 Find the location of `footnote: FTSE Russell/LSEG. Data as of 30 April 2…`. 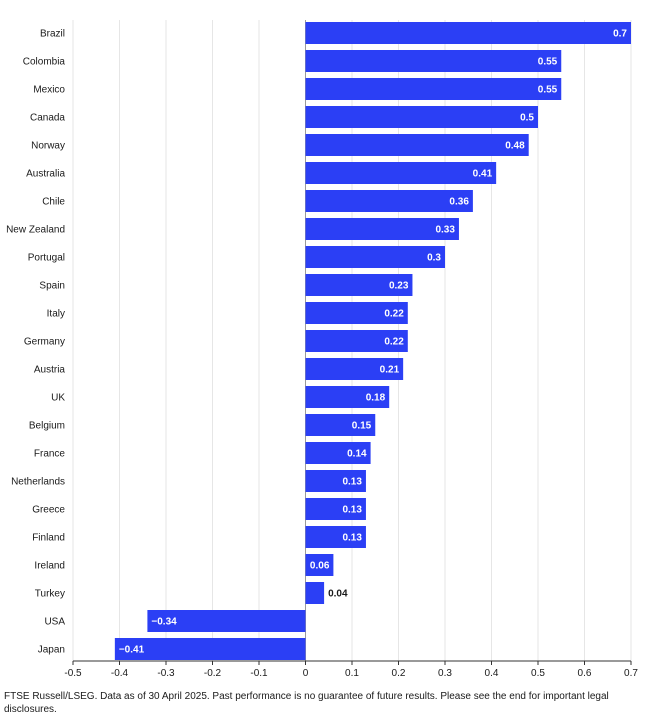

footnote: FTSE Russell/LSEG. Data as of 30 April 2… is located at coordinates (306, 703).